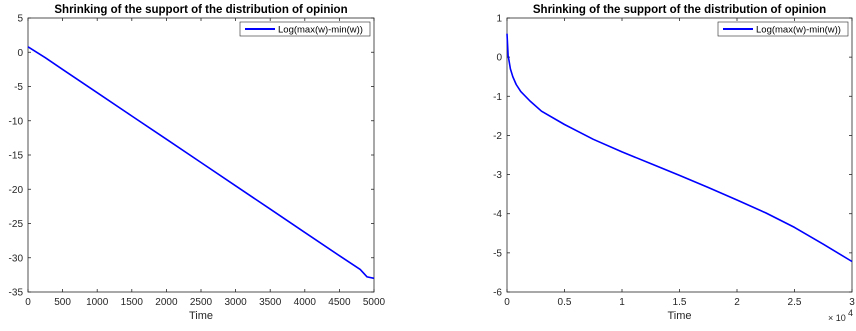  I want to click on y-tick-label: -4, so click(497, 214).